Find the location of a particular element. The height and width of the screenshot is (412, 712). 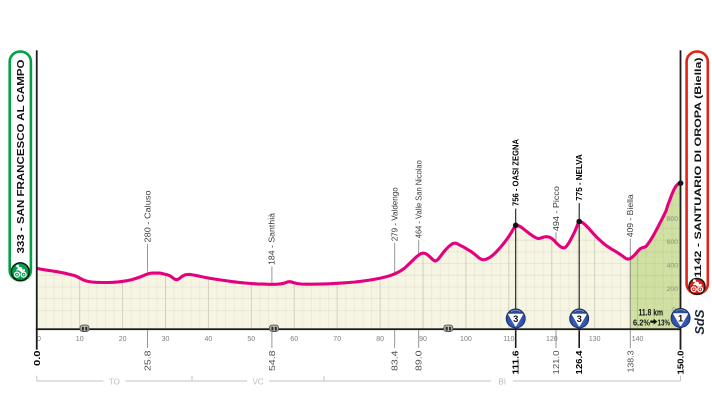

svg-text: 775 - NELVA is located at coordinates (579, 177).